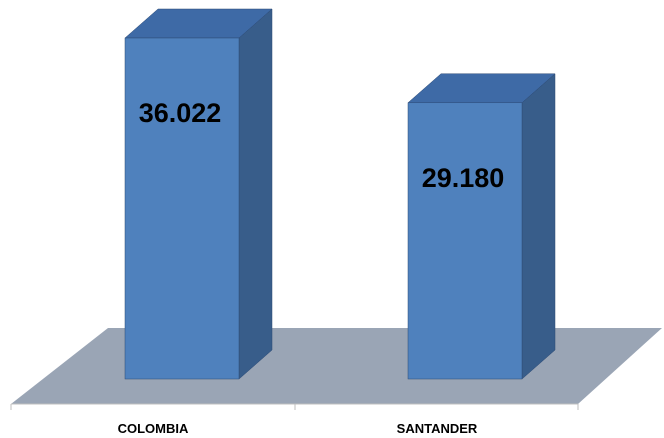  Describe the element at coordinates (437, 428) in the screenshot. I see `category-label: SANTANDER` at that location.